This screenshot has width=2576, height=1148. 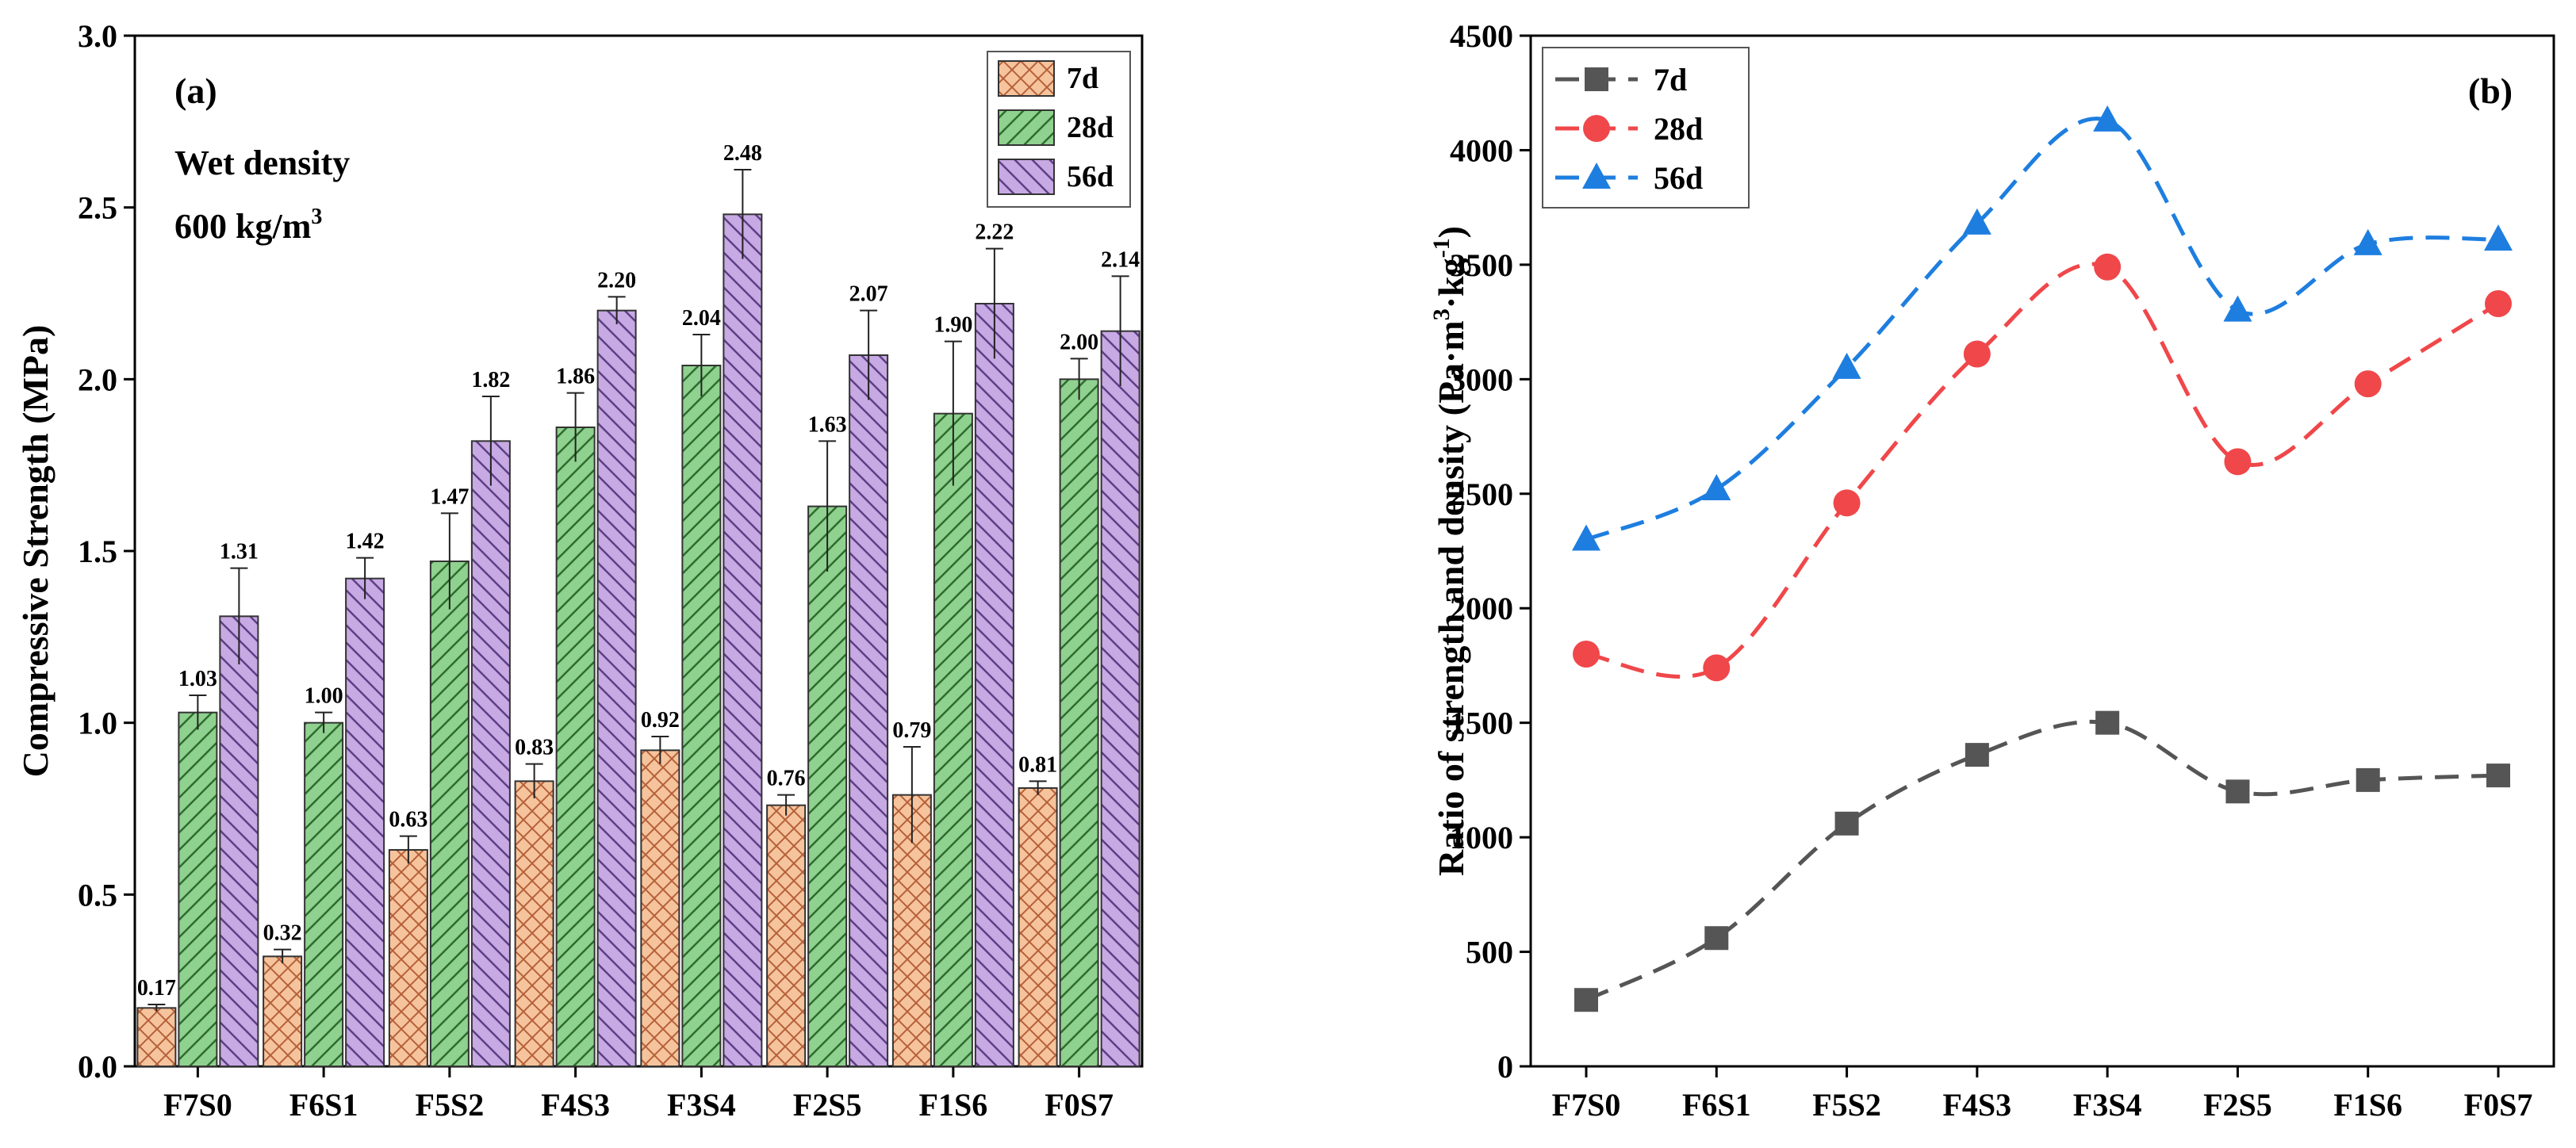 I want to click on data-label-56d: 2.14, so click(x=1120, y=260).